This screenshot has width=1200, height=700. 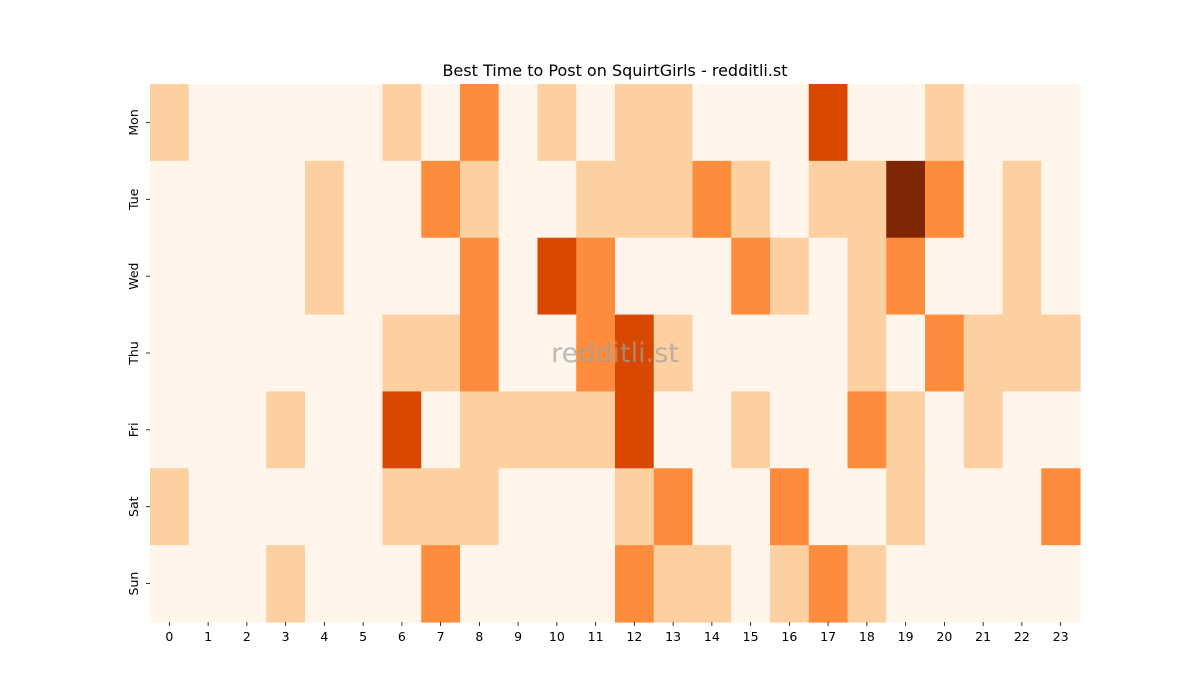 What do you see at coordinates (133, 429) in the screenshot?
I see `y-tick-label: Fri` at bounding box center [133, 429].